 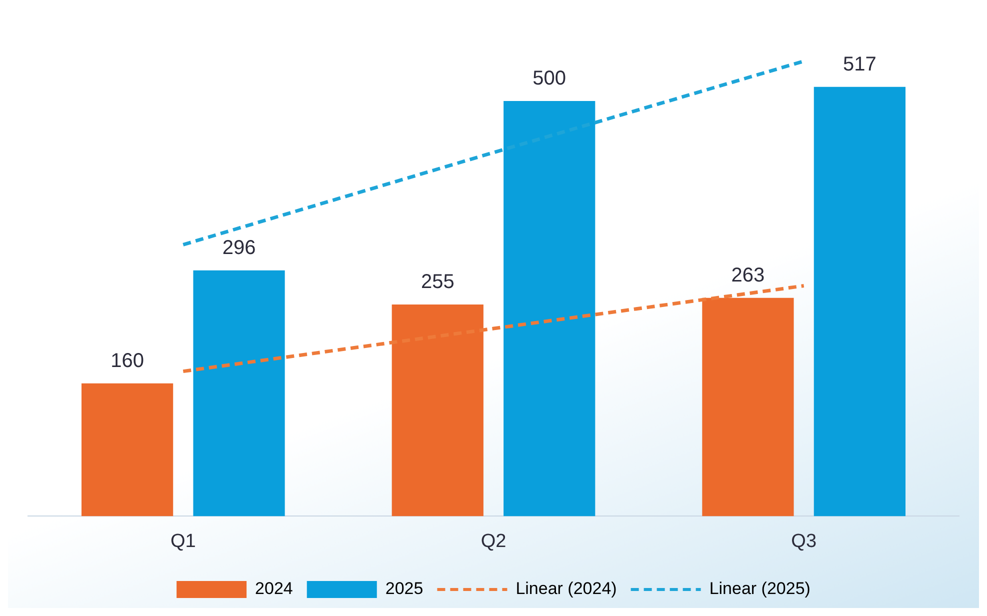 What do you see at coordinates (493, 541) in the screenshot?
I see `x-tick-label: Q2` at bounding box center [493, 541].